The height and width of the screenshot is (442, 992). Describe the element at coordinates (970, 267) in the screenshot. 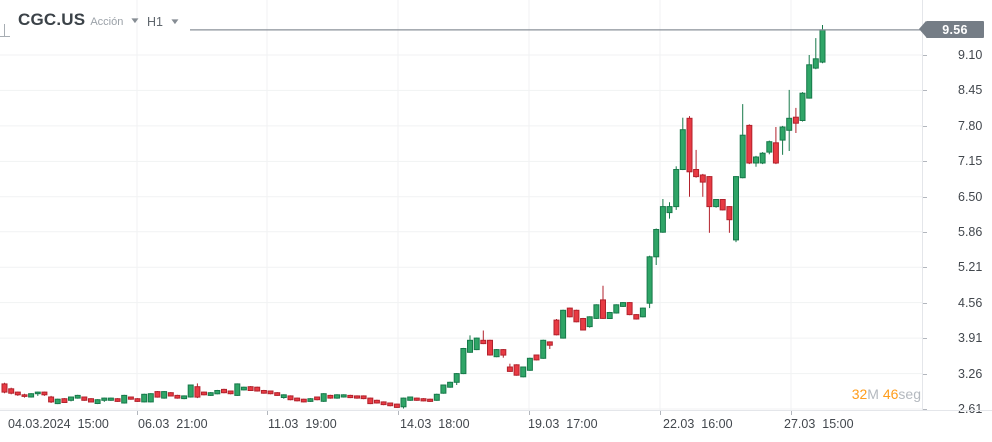

I see `price-axis-label: 5.21` at that location.